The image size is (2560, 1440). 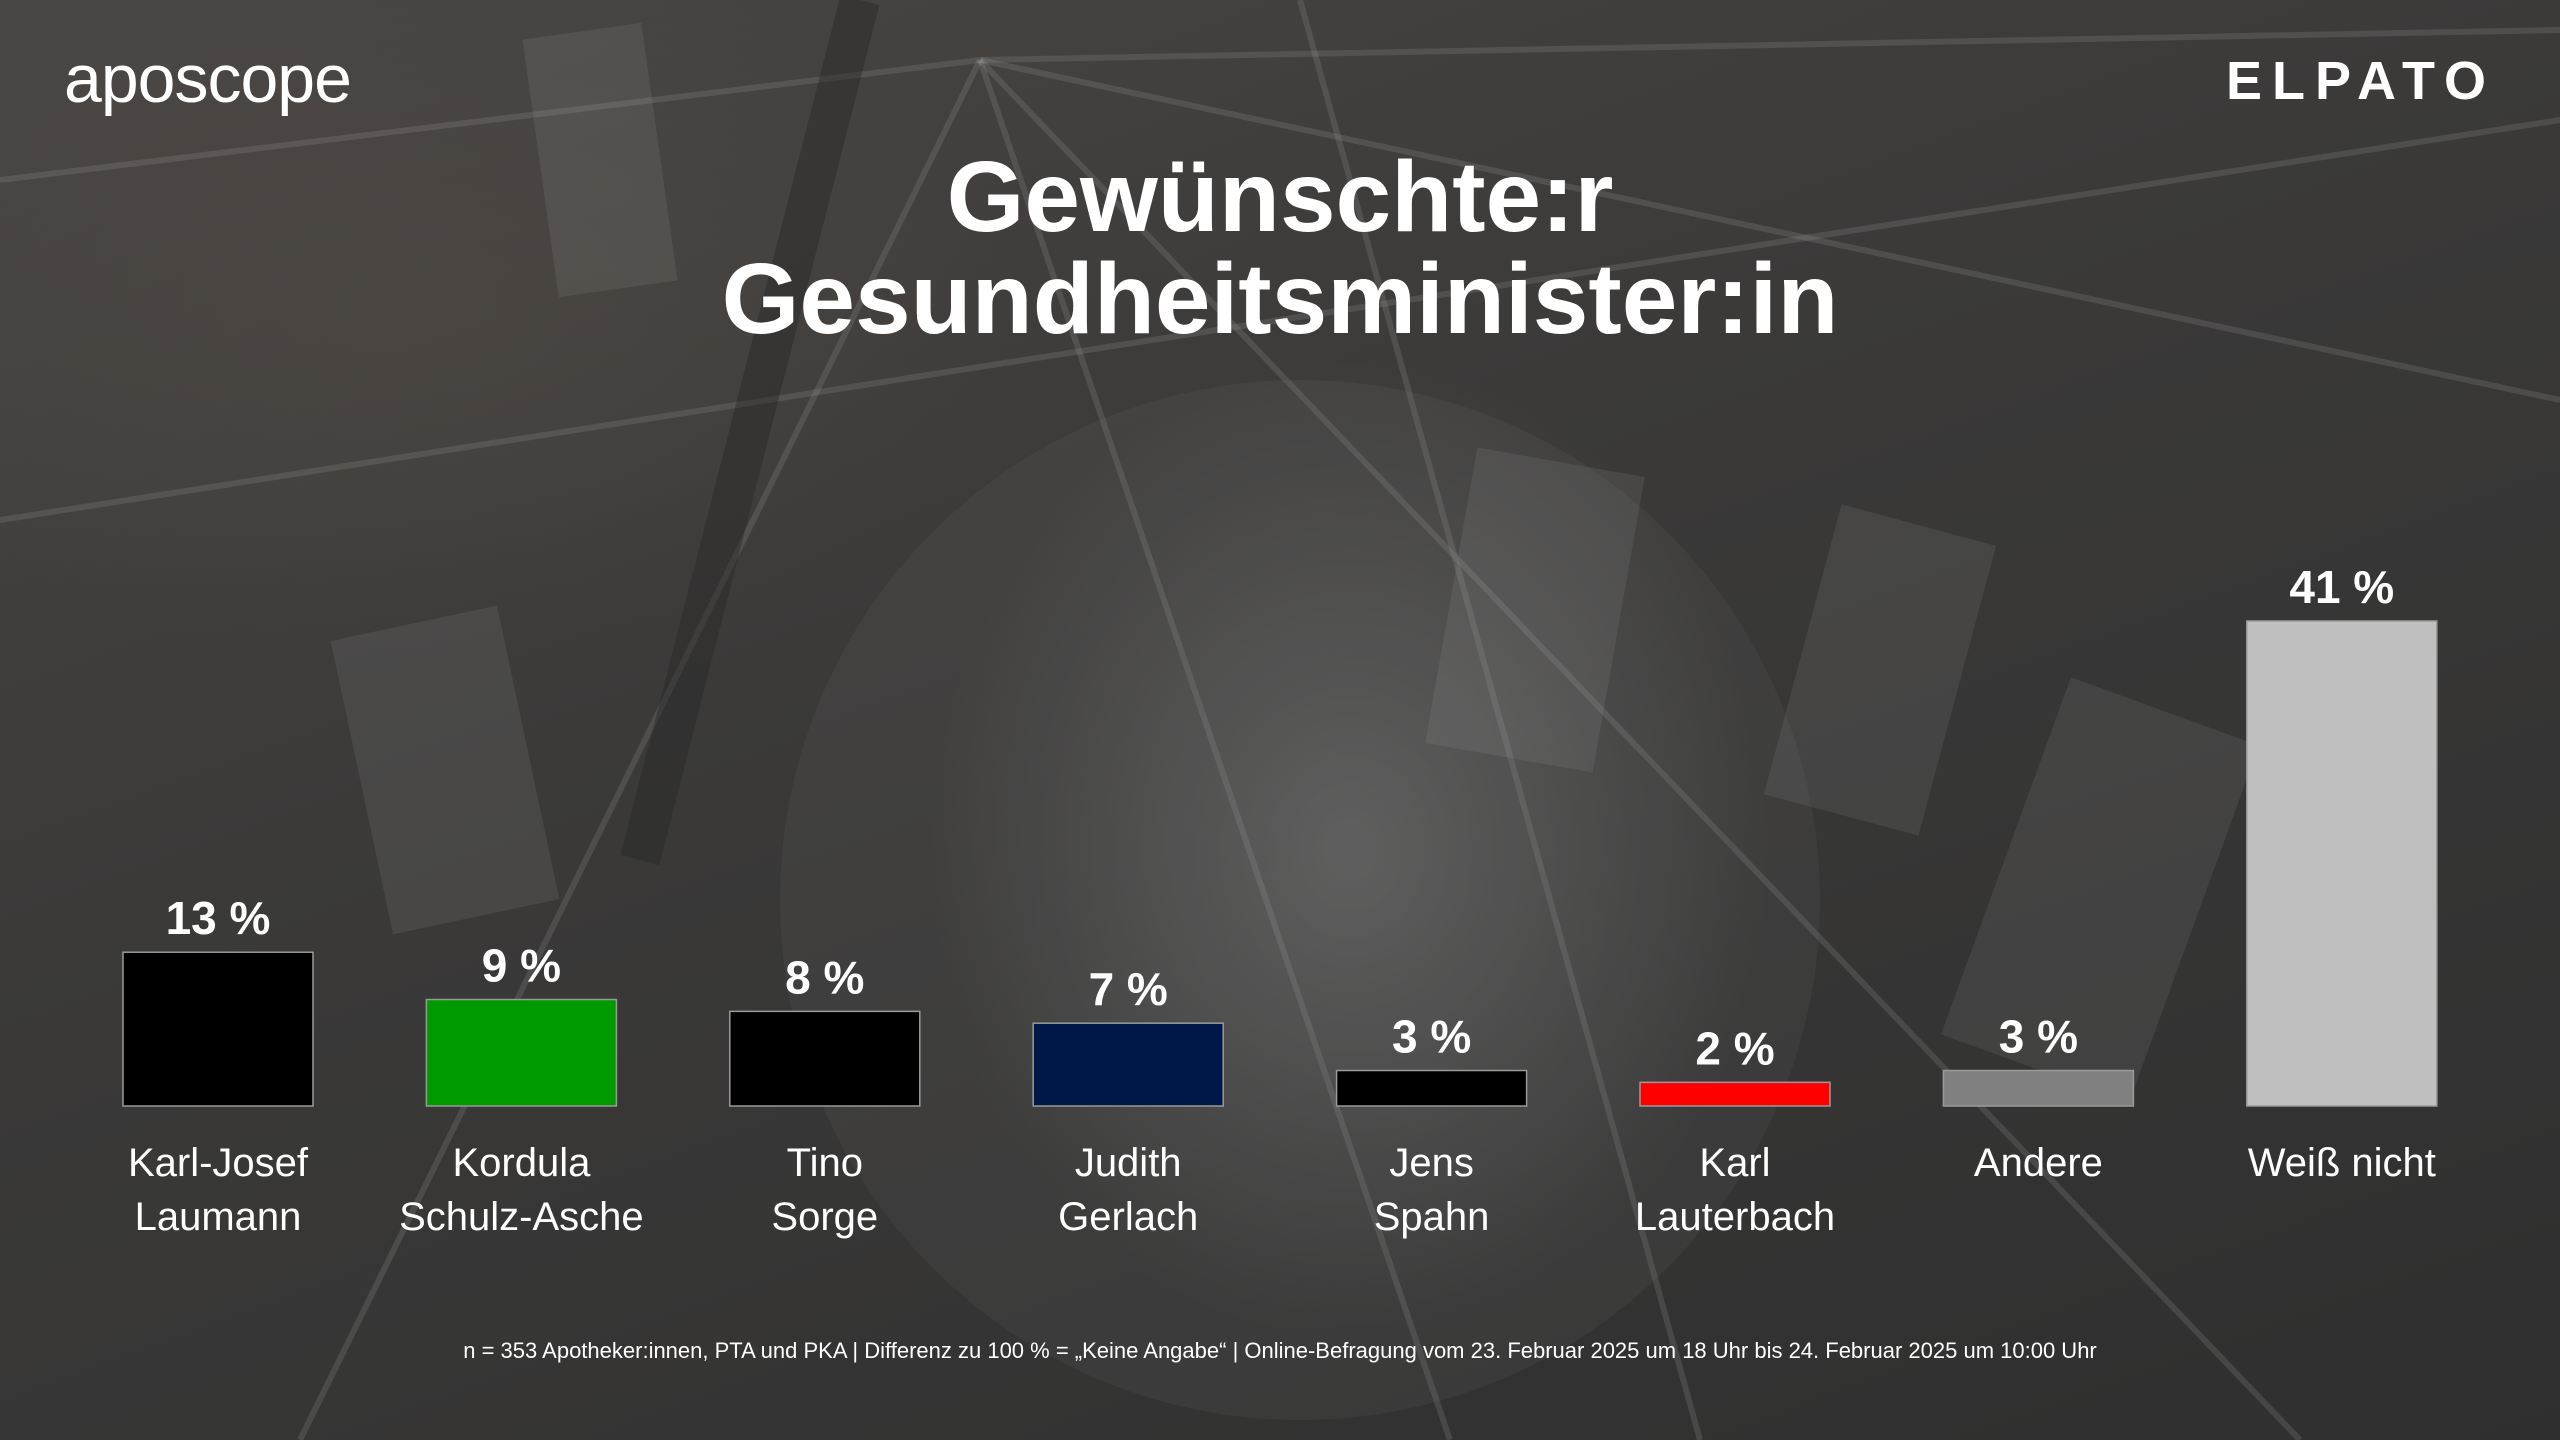 What do you see at coordinates (1128, 989) in the screenshot?
I see `value-label-3: 7 %` at bounding box center [1128, 989].